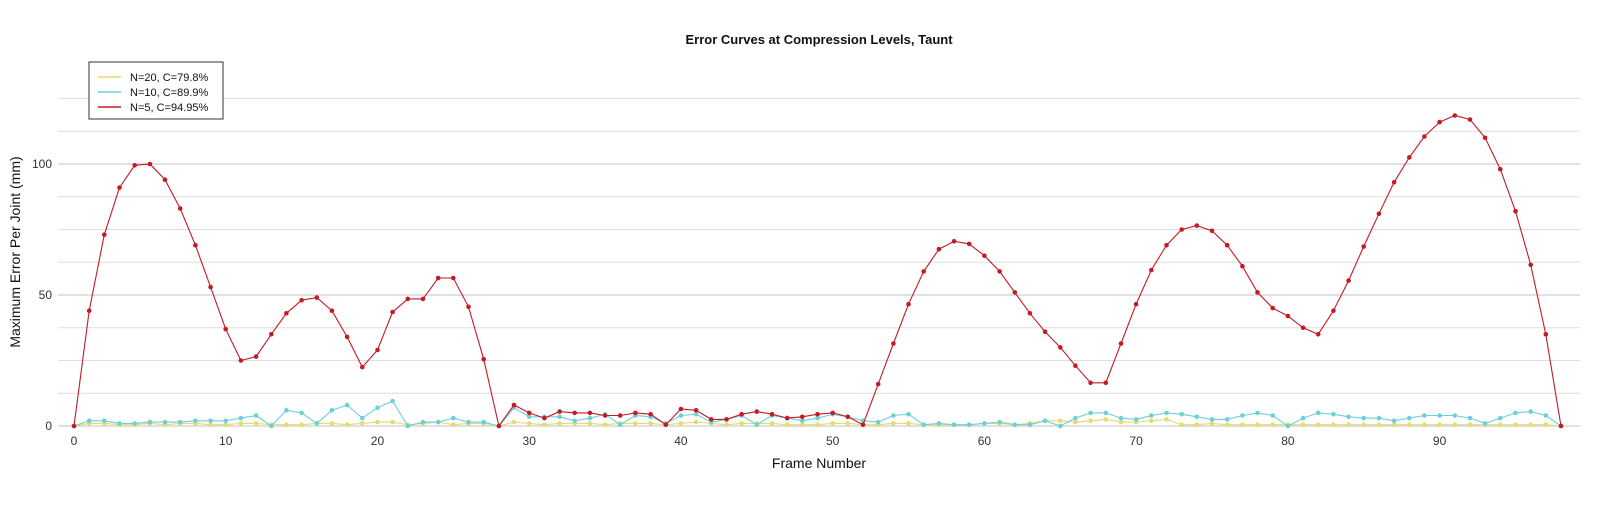 This screenshot has width=1600, height=505. I want to click on x-tick-label: 20, so click(378, 441).